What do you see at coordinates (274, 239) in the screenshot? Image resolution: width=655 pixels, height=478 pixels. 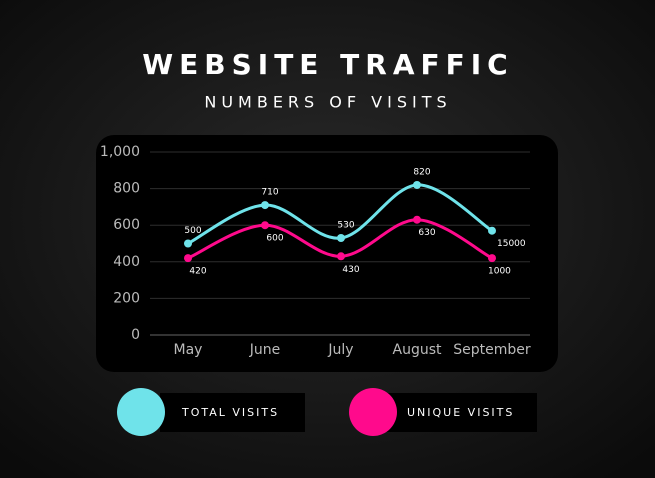 I see `data-label: 600` at bounding box center [274, 239].